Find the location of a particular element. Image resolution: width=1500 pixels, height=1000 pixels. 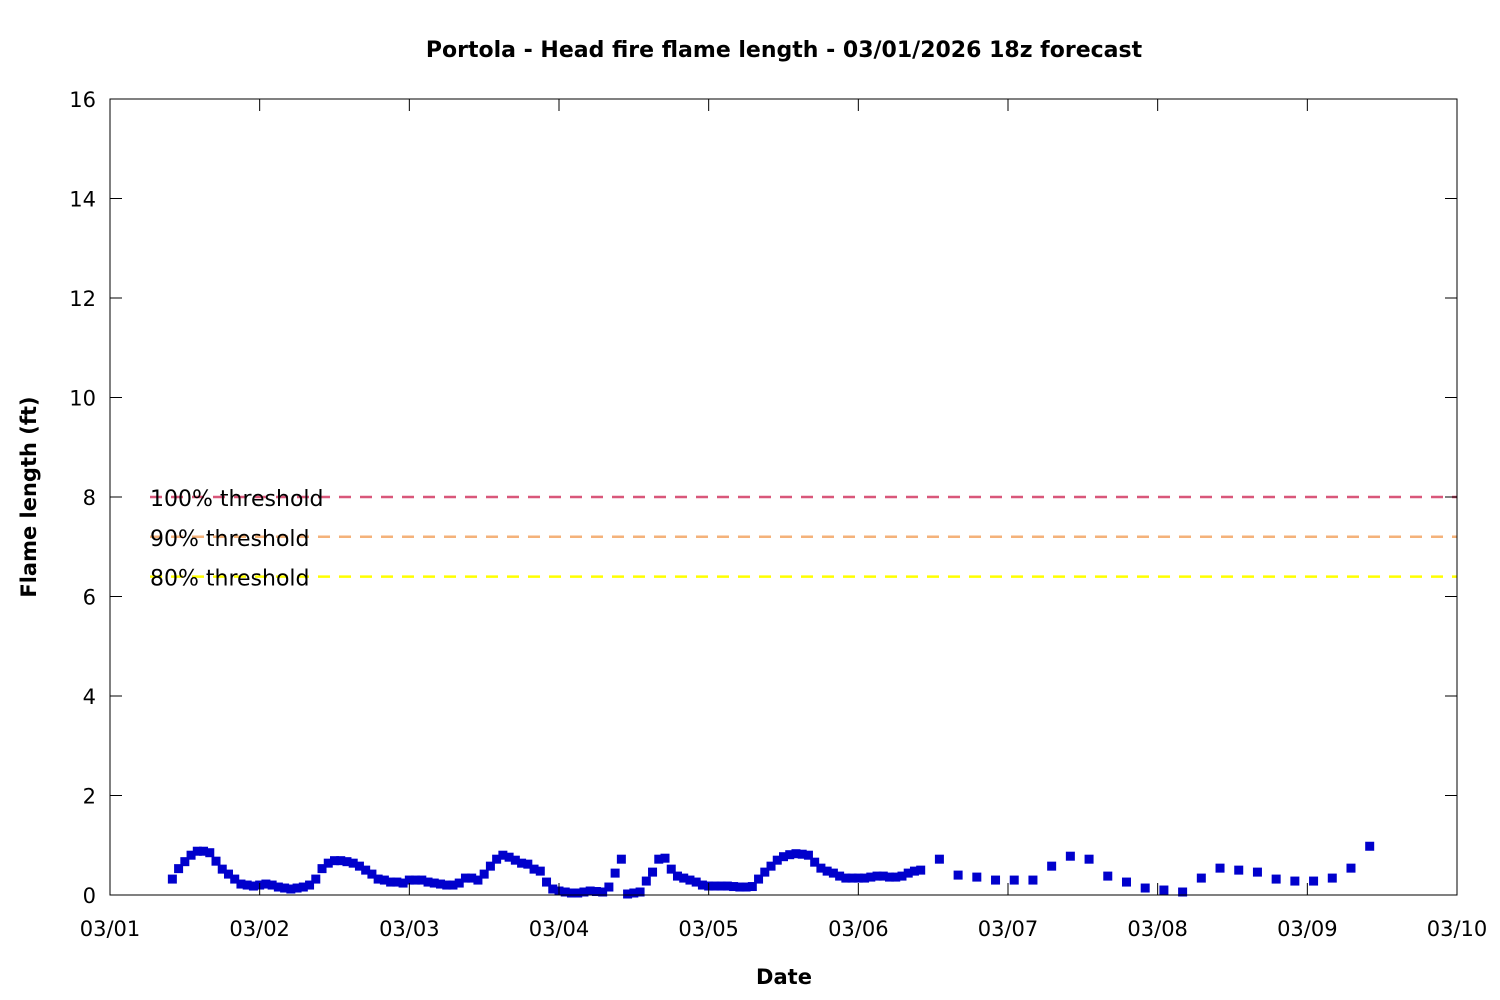

y-tick-label: 16 is located at coordinates (82, 100).